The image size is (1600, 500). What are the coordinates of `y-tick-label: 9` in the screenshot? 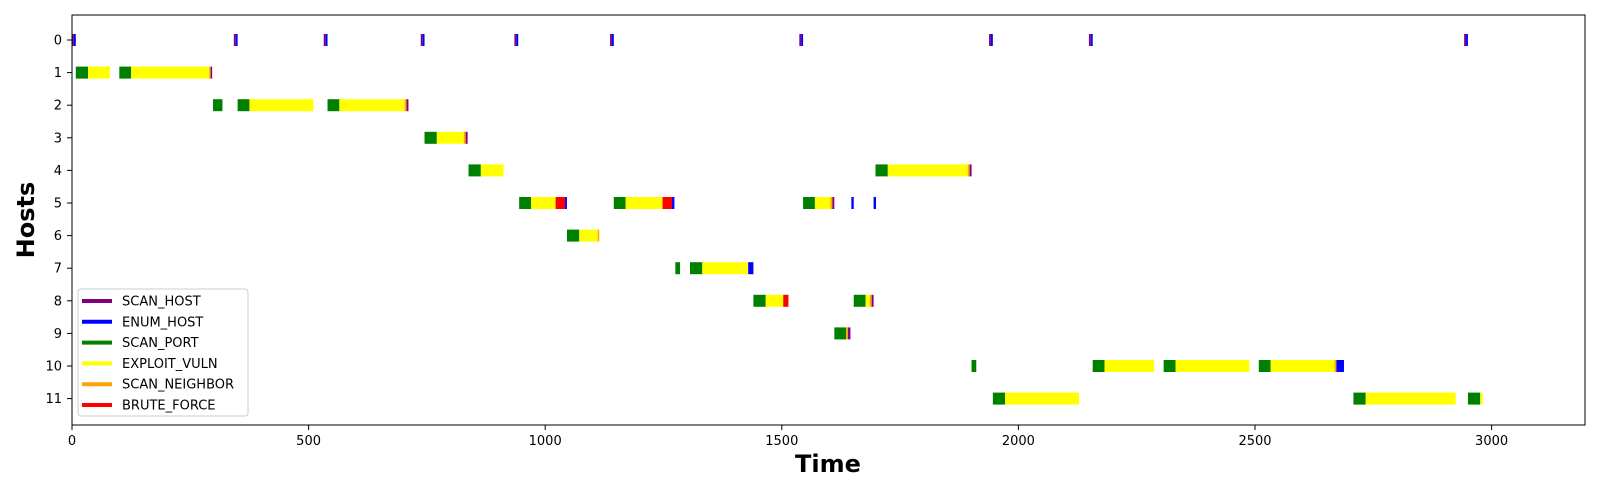 It's located at (58, 334).